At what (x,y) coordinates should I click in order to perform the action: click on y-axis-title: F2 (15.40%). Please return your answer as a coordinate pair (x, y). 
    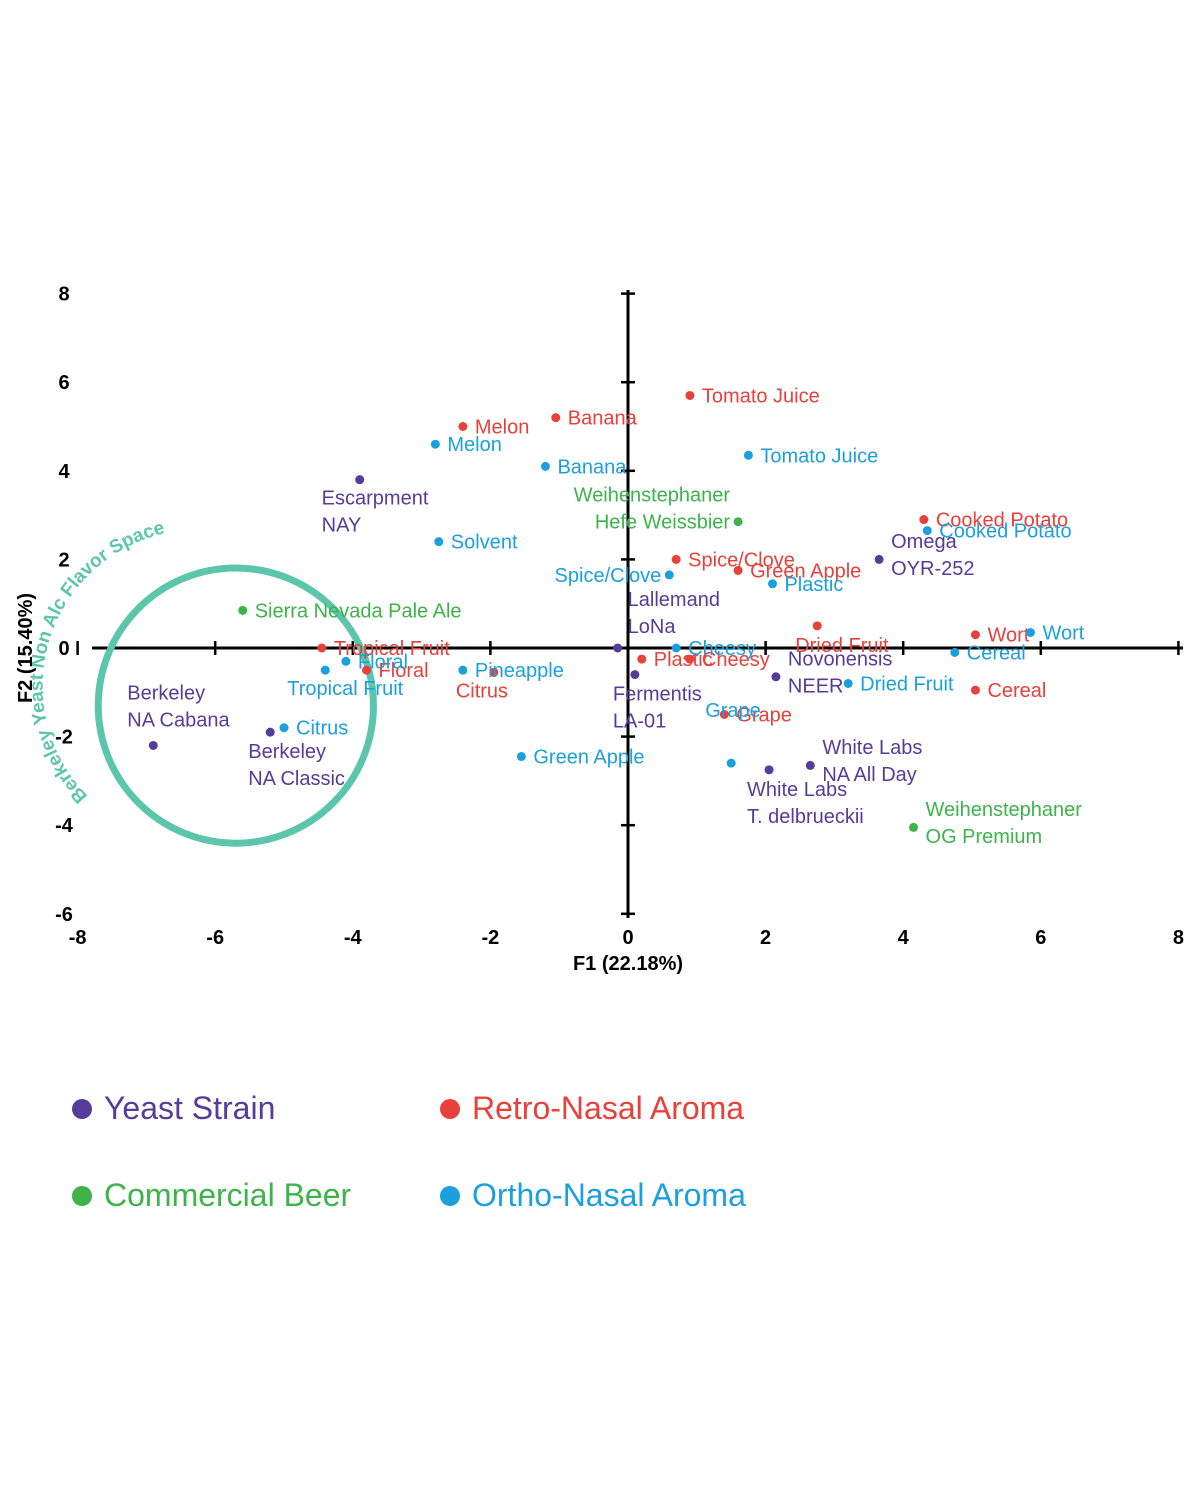
    Looking at the image, I should click on (26, 648).